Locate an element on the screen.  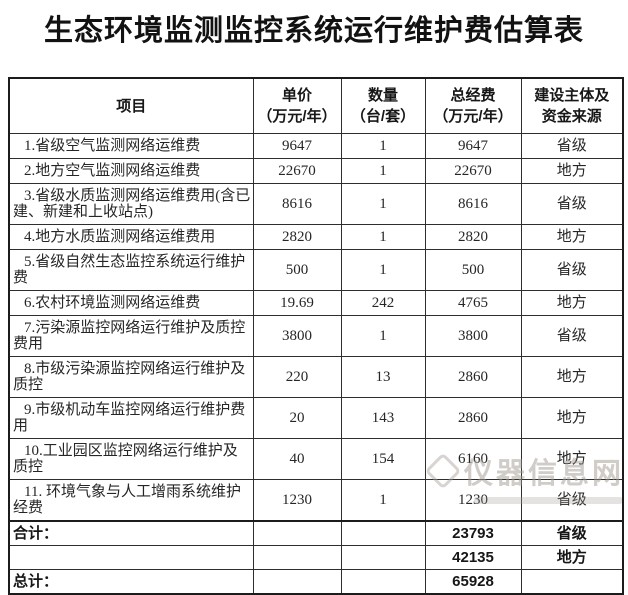
unit-price-cell: 8616 is located at coordinates (297, 204).